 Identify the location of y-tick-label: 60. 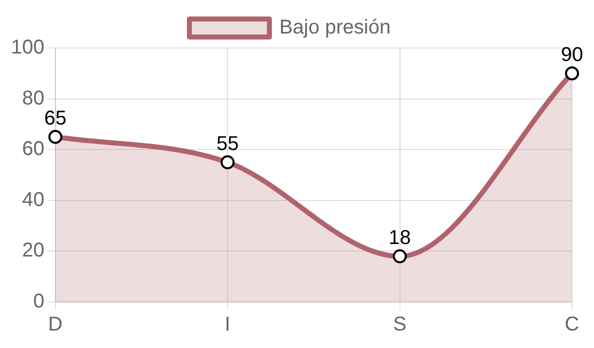
(33, 149).